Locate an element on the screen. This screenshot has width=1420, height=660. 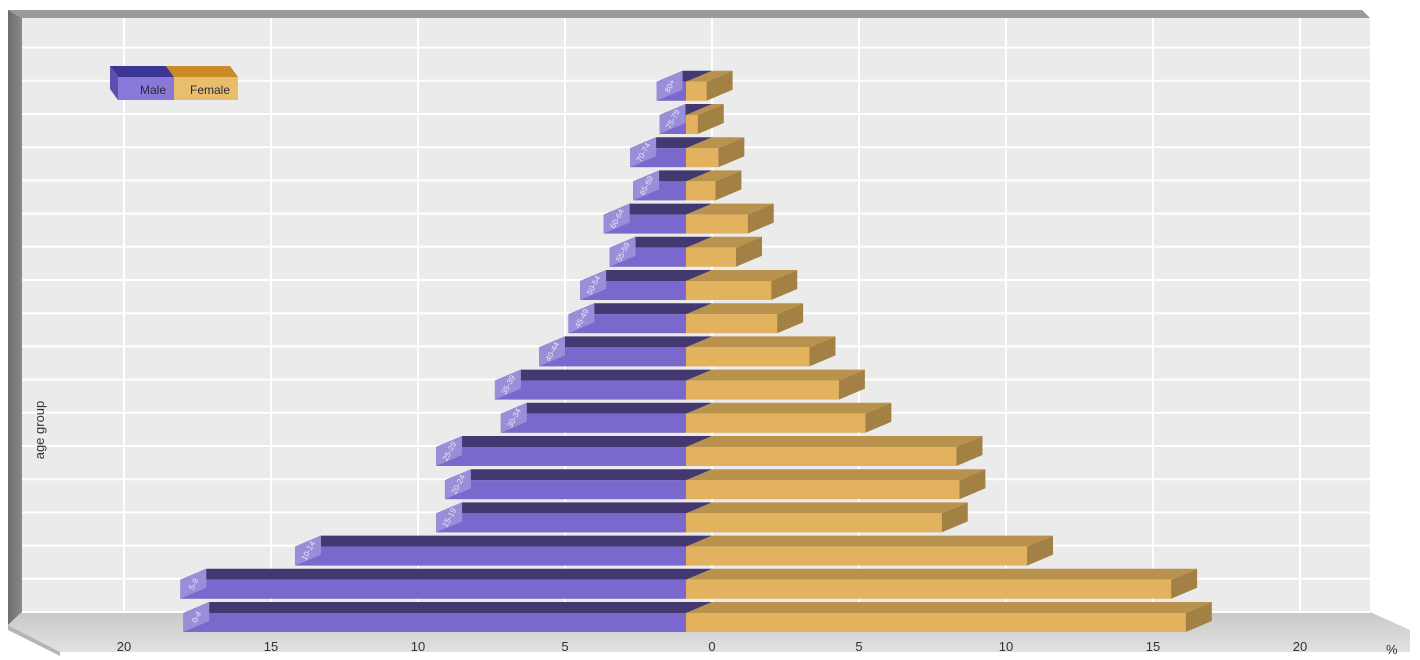
legend: Male Female is located at coordinates (174, 83).